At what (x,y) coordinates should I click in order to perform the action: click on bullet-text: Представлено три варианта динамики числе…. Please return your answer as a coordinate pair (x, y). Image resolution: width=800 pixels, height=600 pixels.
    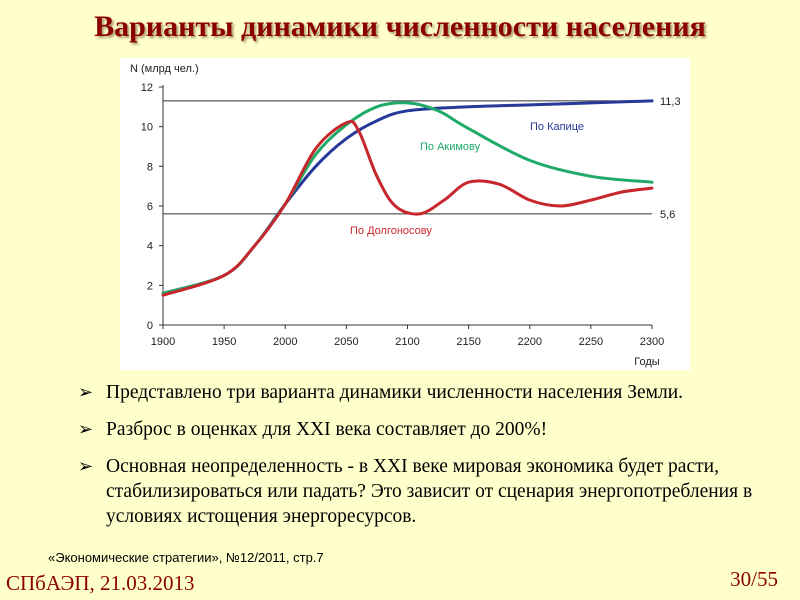
    Looking at the image, I should click on (395, 392).